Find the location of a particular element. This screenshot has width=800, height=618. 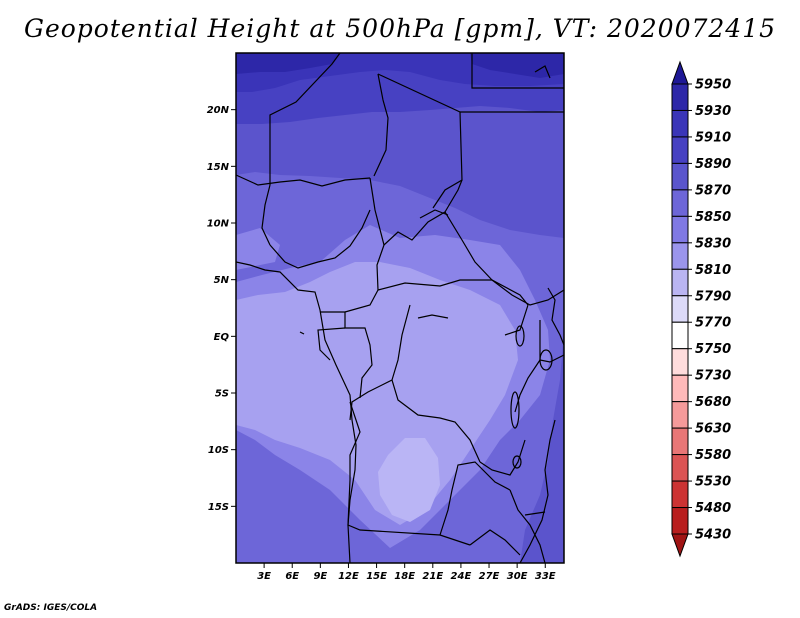

contour-band-5930-east is located at coordinates (517, 65).